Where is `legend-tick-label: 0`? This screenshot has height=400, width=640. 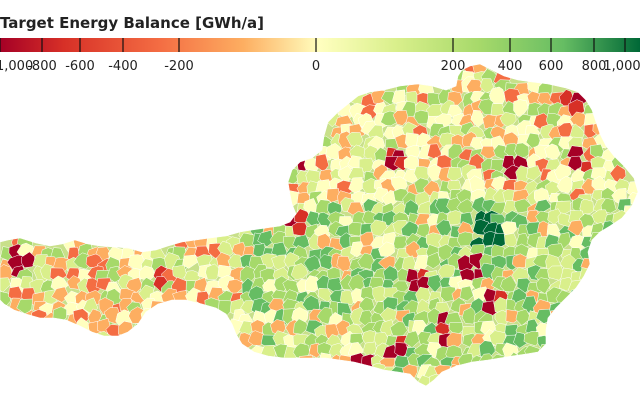 legend-tick-label: 0 is located at coordinates (316, 66).